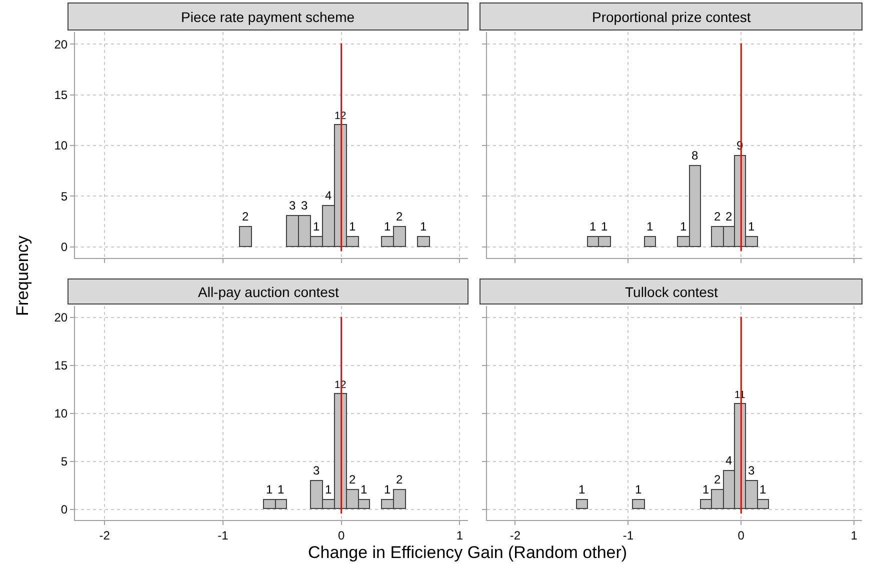  What do you see at coordinates (22, 275) in the screenshot?
I see `y-axis-title: Frequency` at bounding box center [22, 275].